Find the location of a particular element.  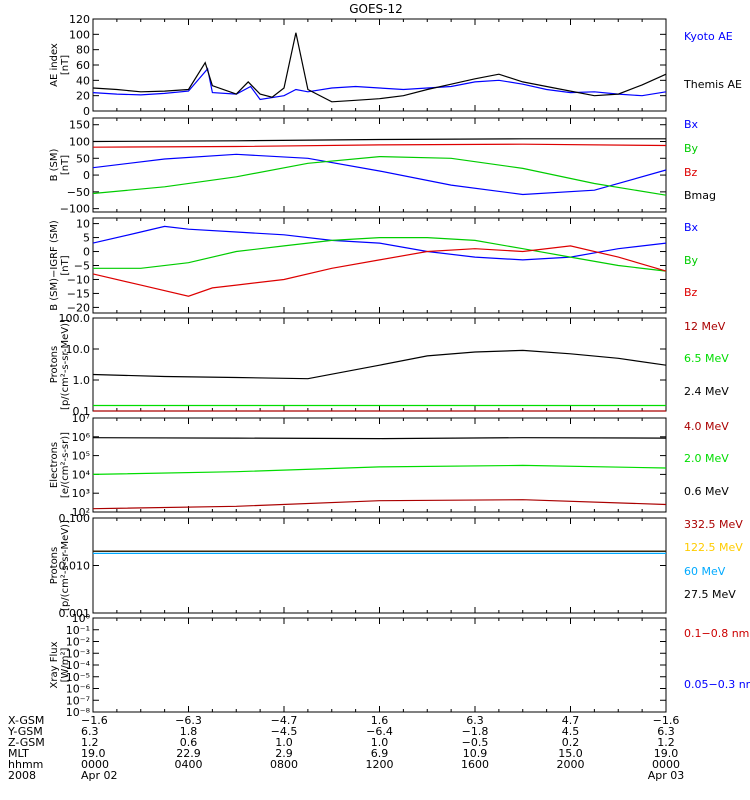

orbit-cell: 0.6 is located at coordinates (189, 742).